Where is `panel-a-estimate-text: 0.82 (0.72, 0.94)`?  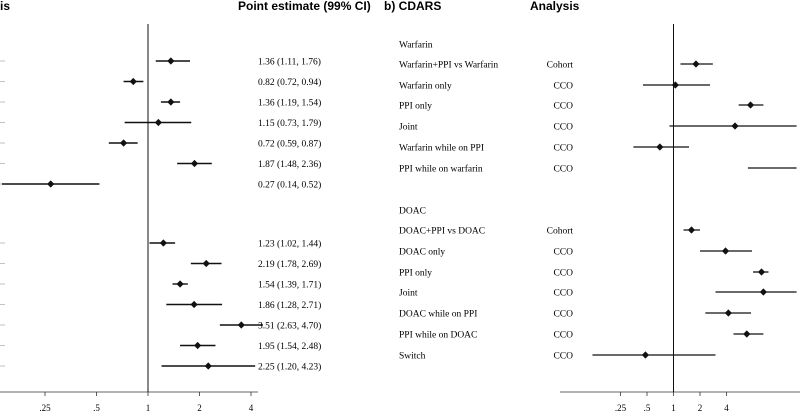
panel-a-estimate-text: 0.82 (0.72, 0.94) is located at coordinates (289, 82).